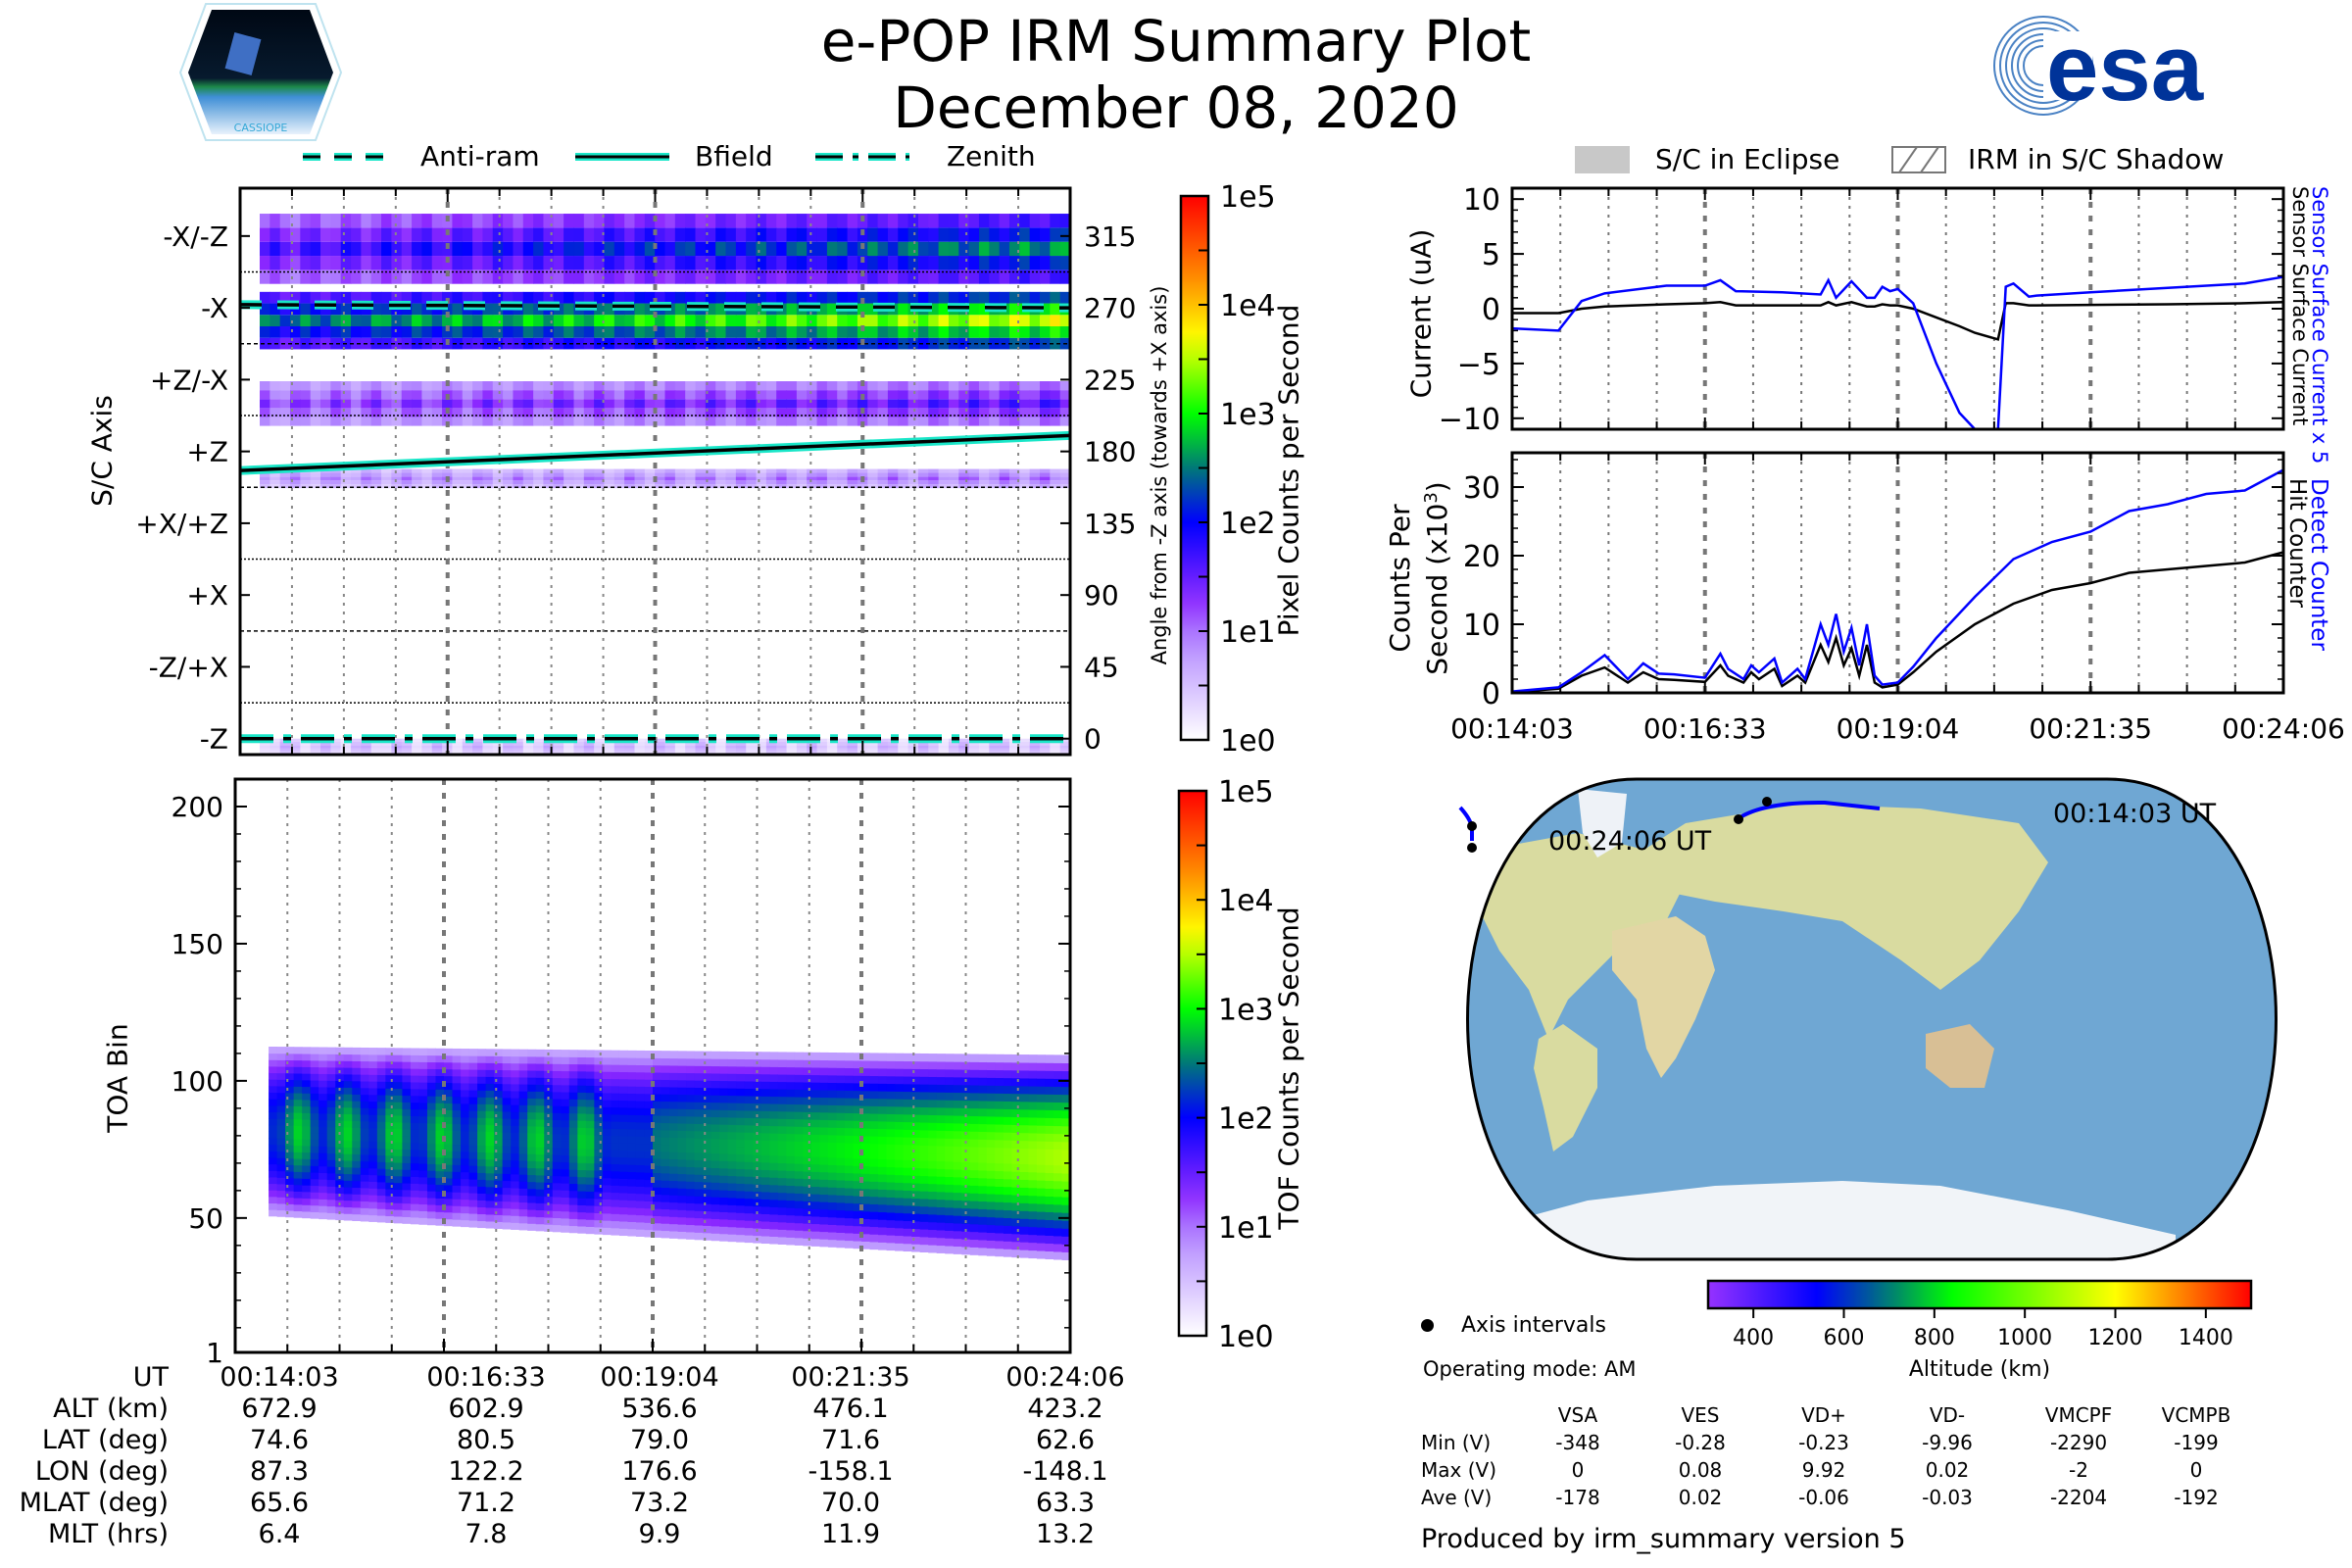  Describe the element at coordinates (659, 1440) in the screenshot. I see `ephemeris-cell: 79.0` at that location.